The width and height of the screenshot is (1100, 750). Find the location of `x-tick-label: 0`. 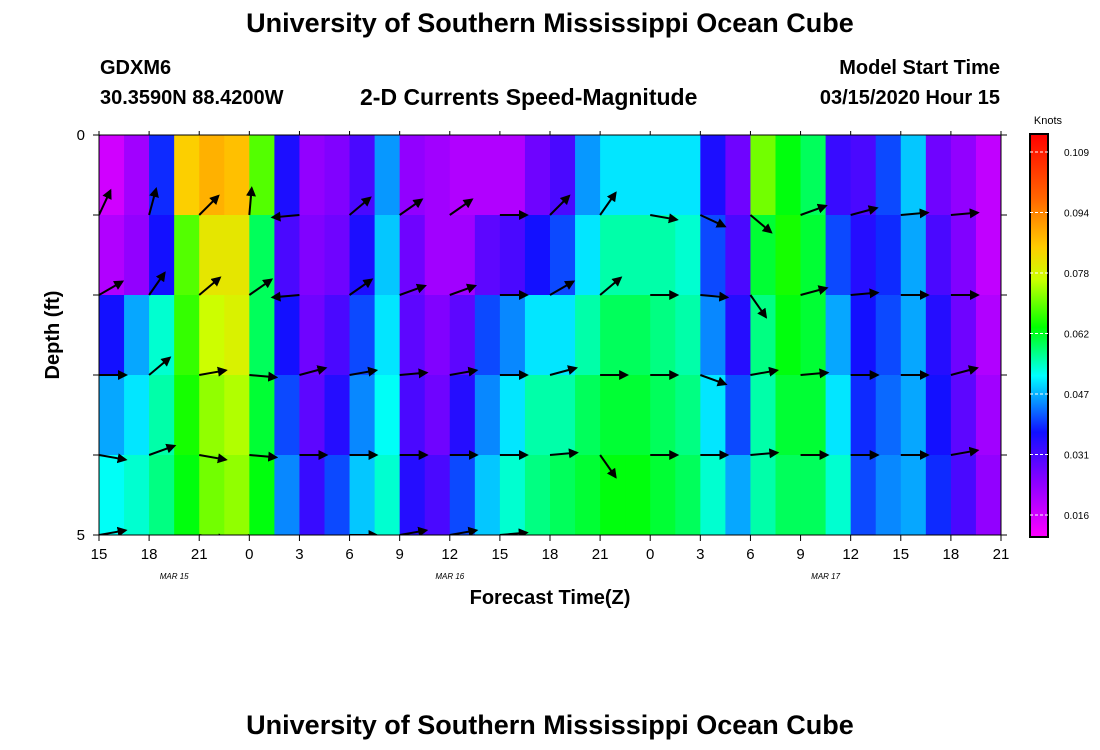

x-tick-label: 0 is located at coordinates (249, 554).